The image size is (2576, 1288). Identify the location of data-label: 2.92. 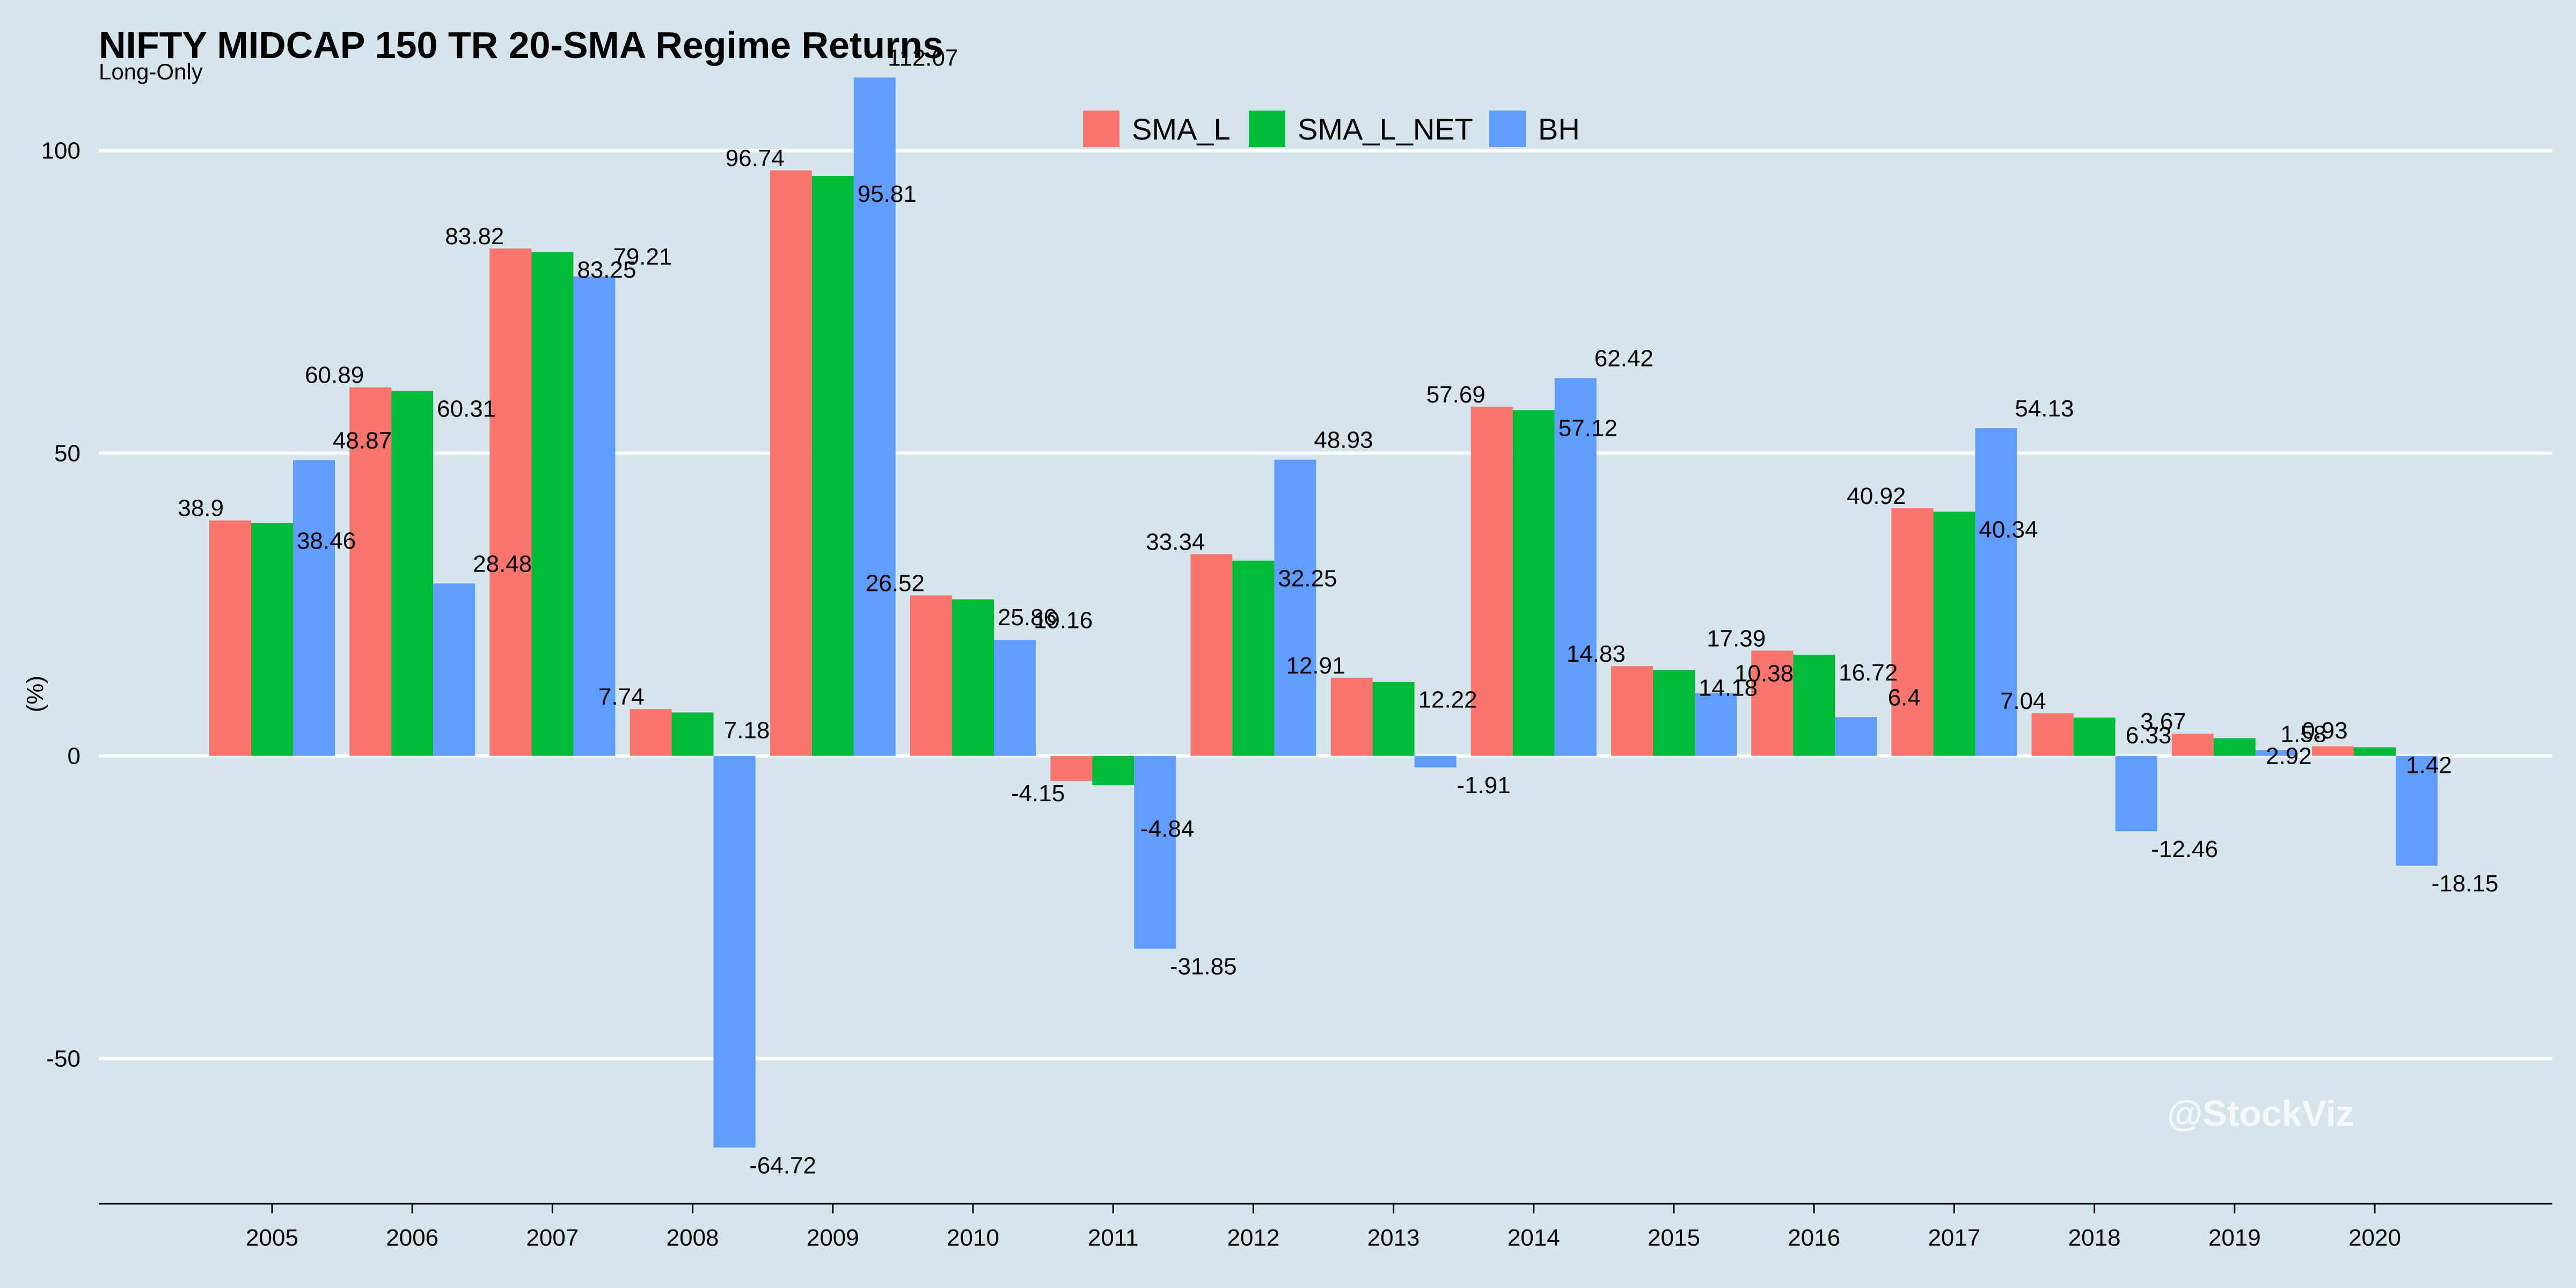
(2289, 756).